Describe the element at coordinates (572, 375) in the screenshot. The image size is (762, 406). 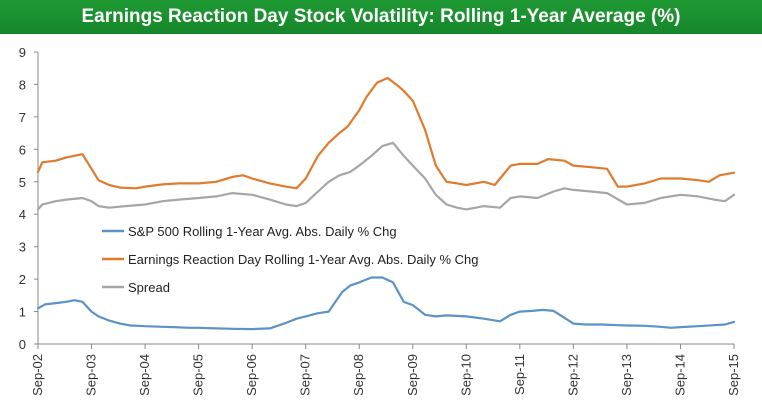
I see `x-tick-label: Sep-12` at that location.